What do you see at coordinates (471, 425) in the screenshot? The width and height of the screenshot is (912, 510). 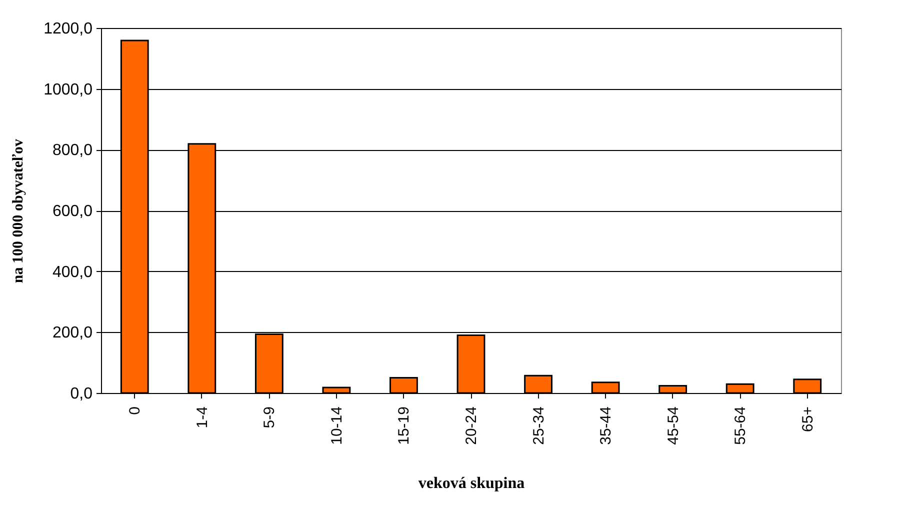 I see `x-tick-label: 20-24` at bounding box center [471, 425].